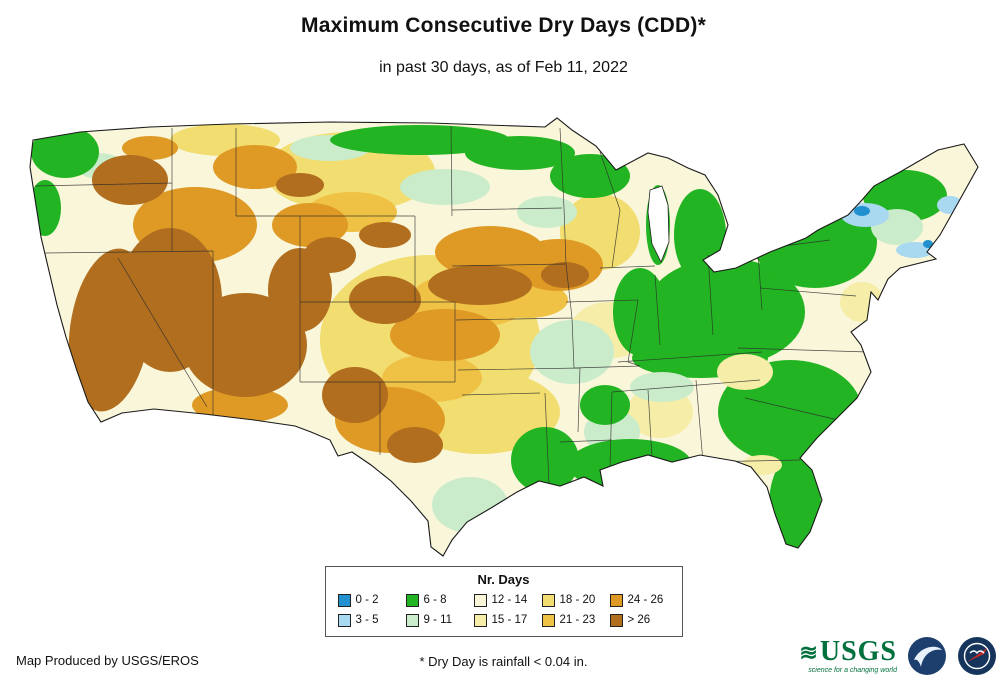 The height and width of the screenshot is (691, 1007). I want to click on legend-title: Nr. Days, so click(503, 579).